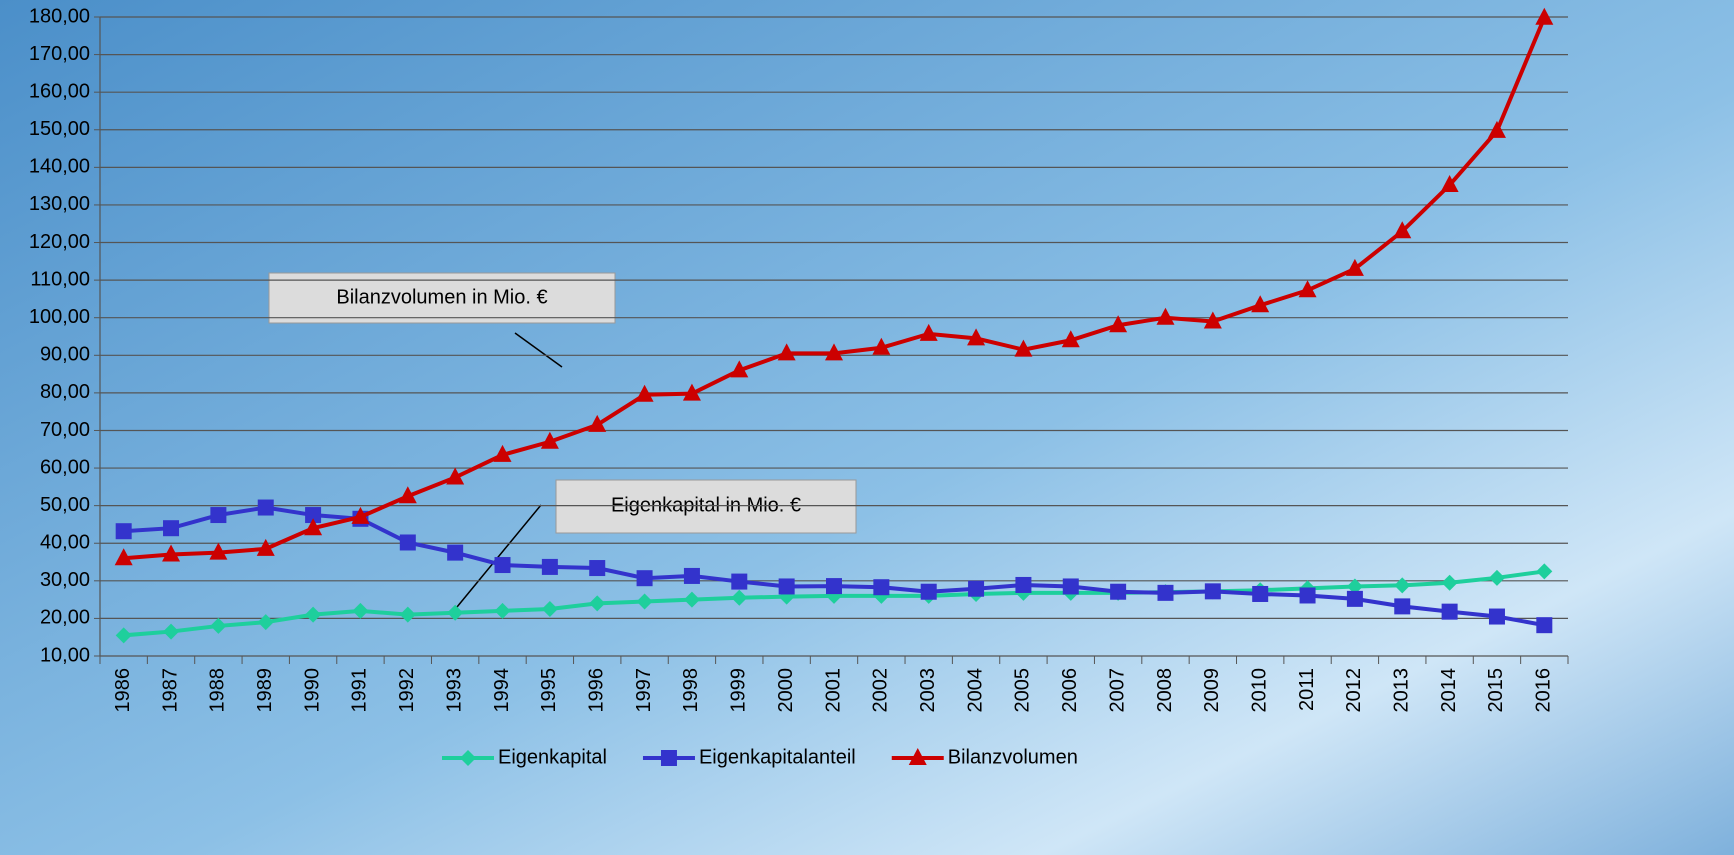 This screenshot has width=1734, height=855. I want to click on x-tick-label: 2002, so click(881, 690).